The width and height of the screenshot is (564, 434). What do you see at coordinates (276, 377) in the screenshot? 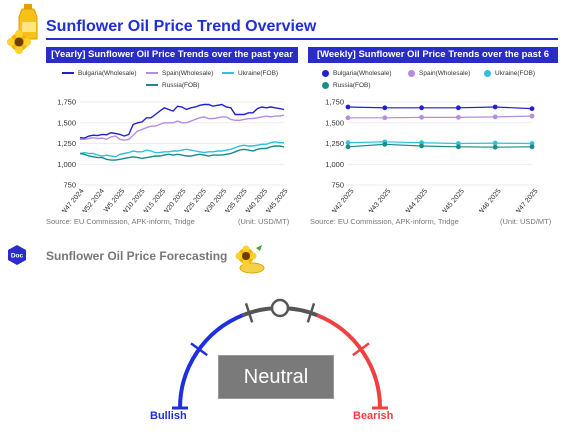
I see `gauge-value-box: Neutral` at bounding box center [276, 377].